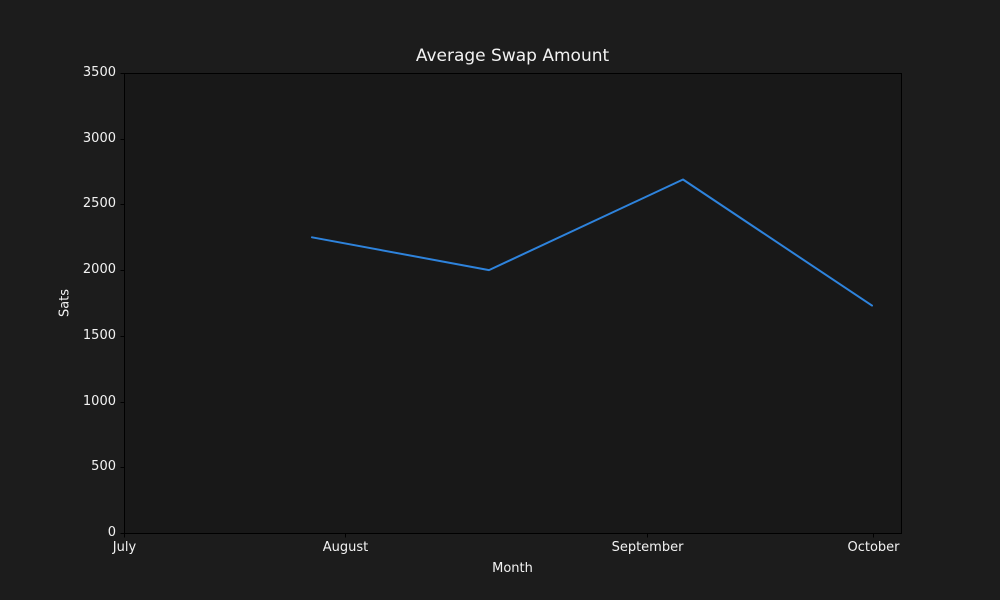  What do you see at coordinates (65, 303) in the screenshot?
I see `y-axis-label: Sats` at bounding box center [65, 303].